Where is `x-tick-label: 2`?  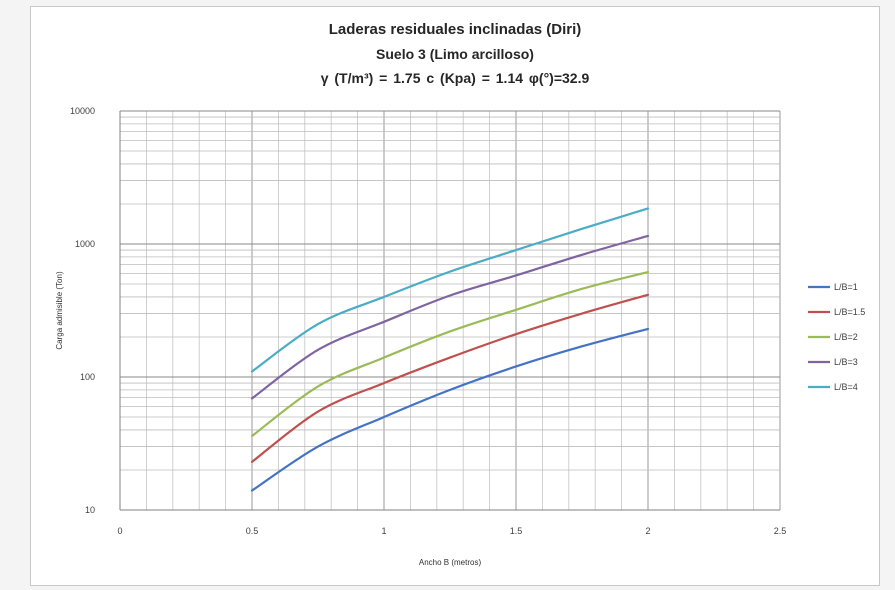 x-tick-label: 2 is located at coordinates (647, 531).